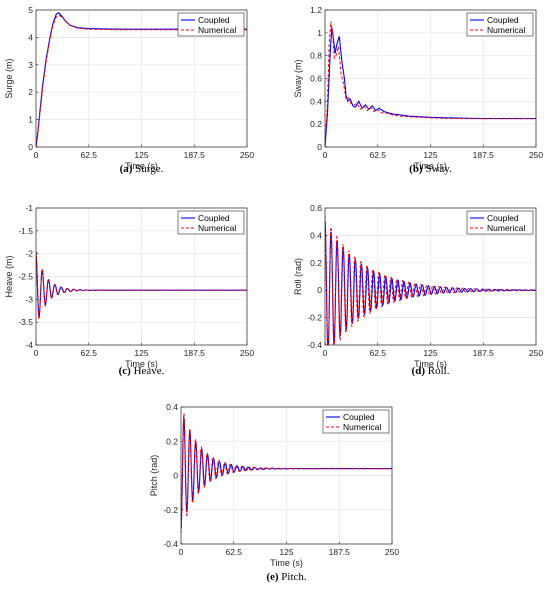 Image resolution: width=550 pixels, height=593 pixels. Describe the element at coordinates (298, 78) in the screenshot. I see `y-axis-label: Sway (m)` at that location.